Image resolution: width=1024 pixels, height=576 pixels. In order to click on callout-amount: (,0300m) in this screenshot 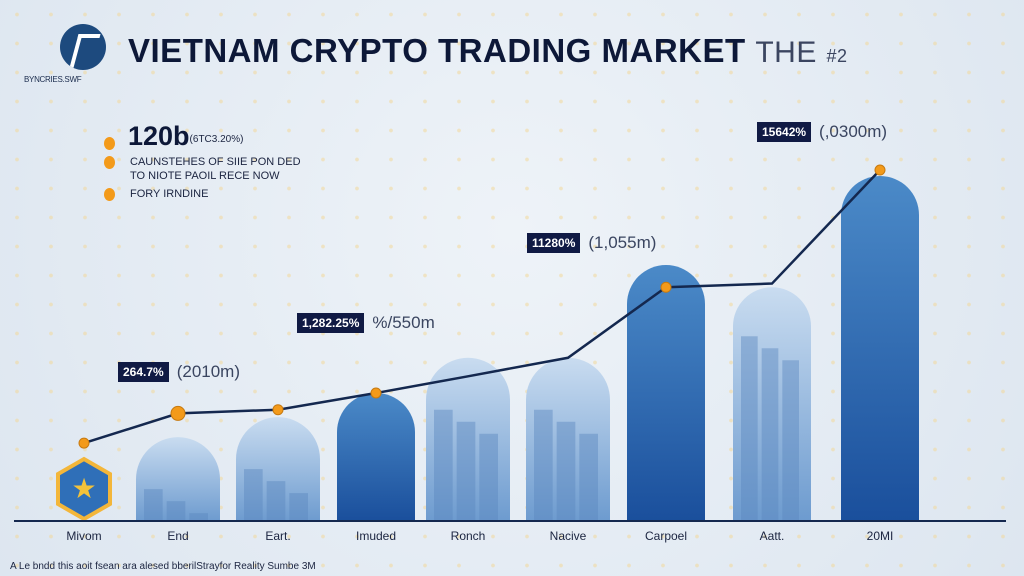, I will do `click(853, 131)`.